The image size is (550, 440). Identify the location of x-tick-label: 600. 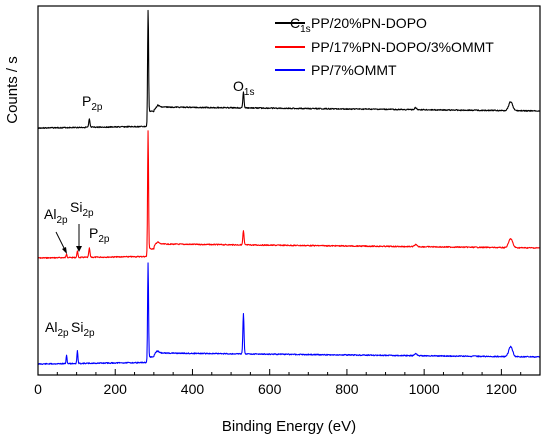
(270, 389).